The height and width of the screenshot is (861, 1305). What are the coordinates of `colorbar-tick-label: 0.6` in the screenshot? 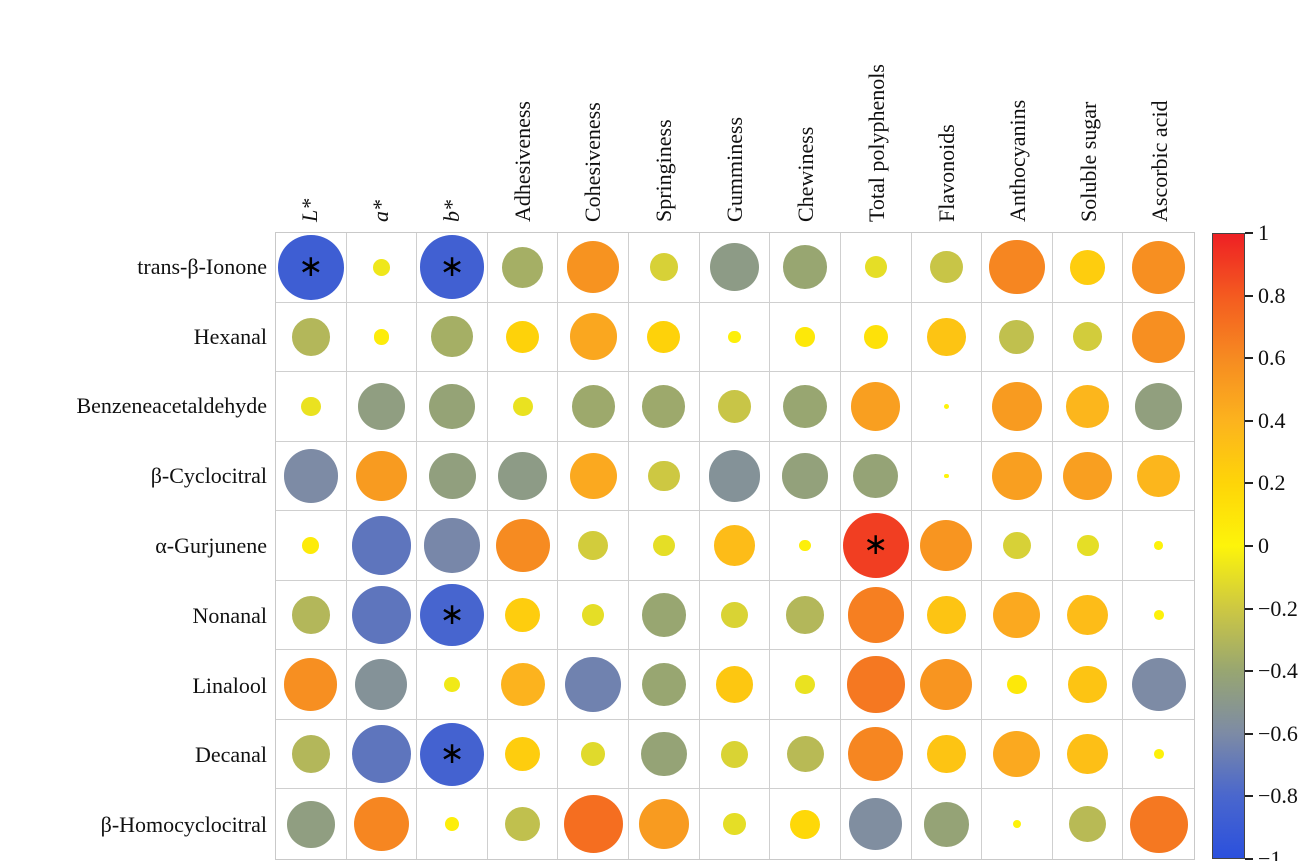 It's located at (1272, 358).